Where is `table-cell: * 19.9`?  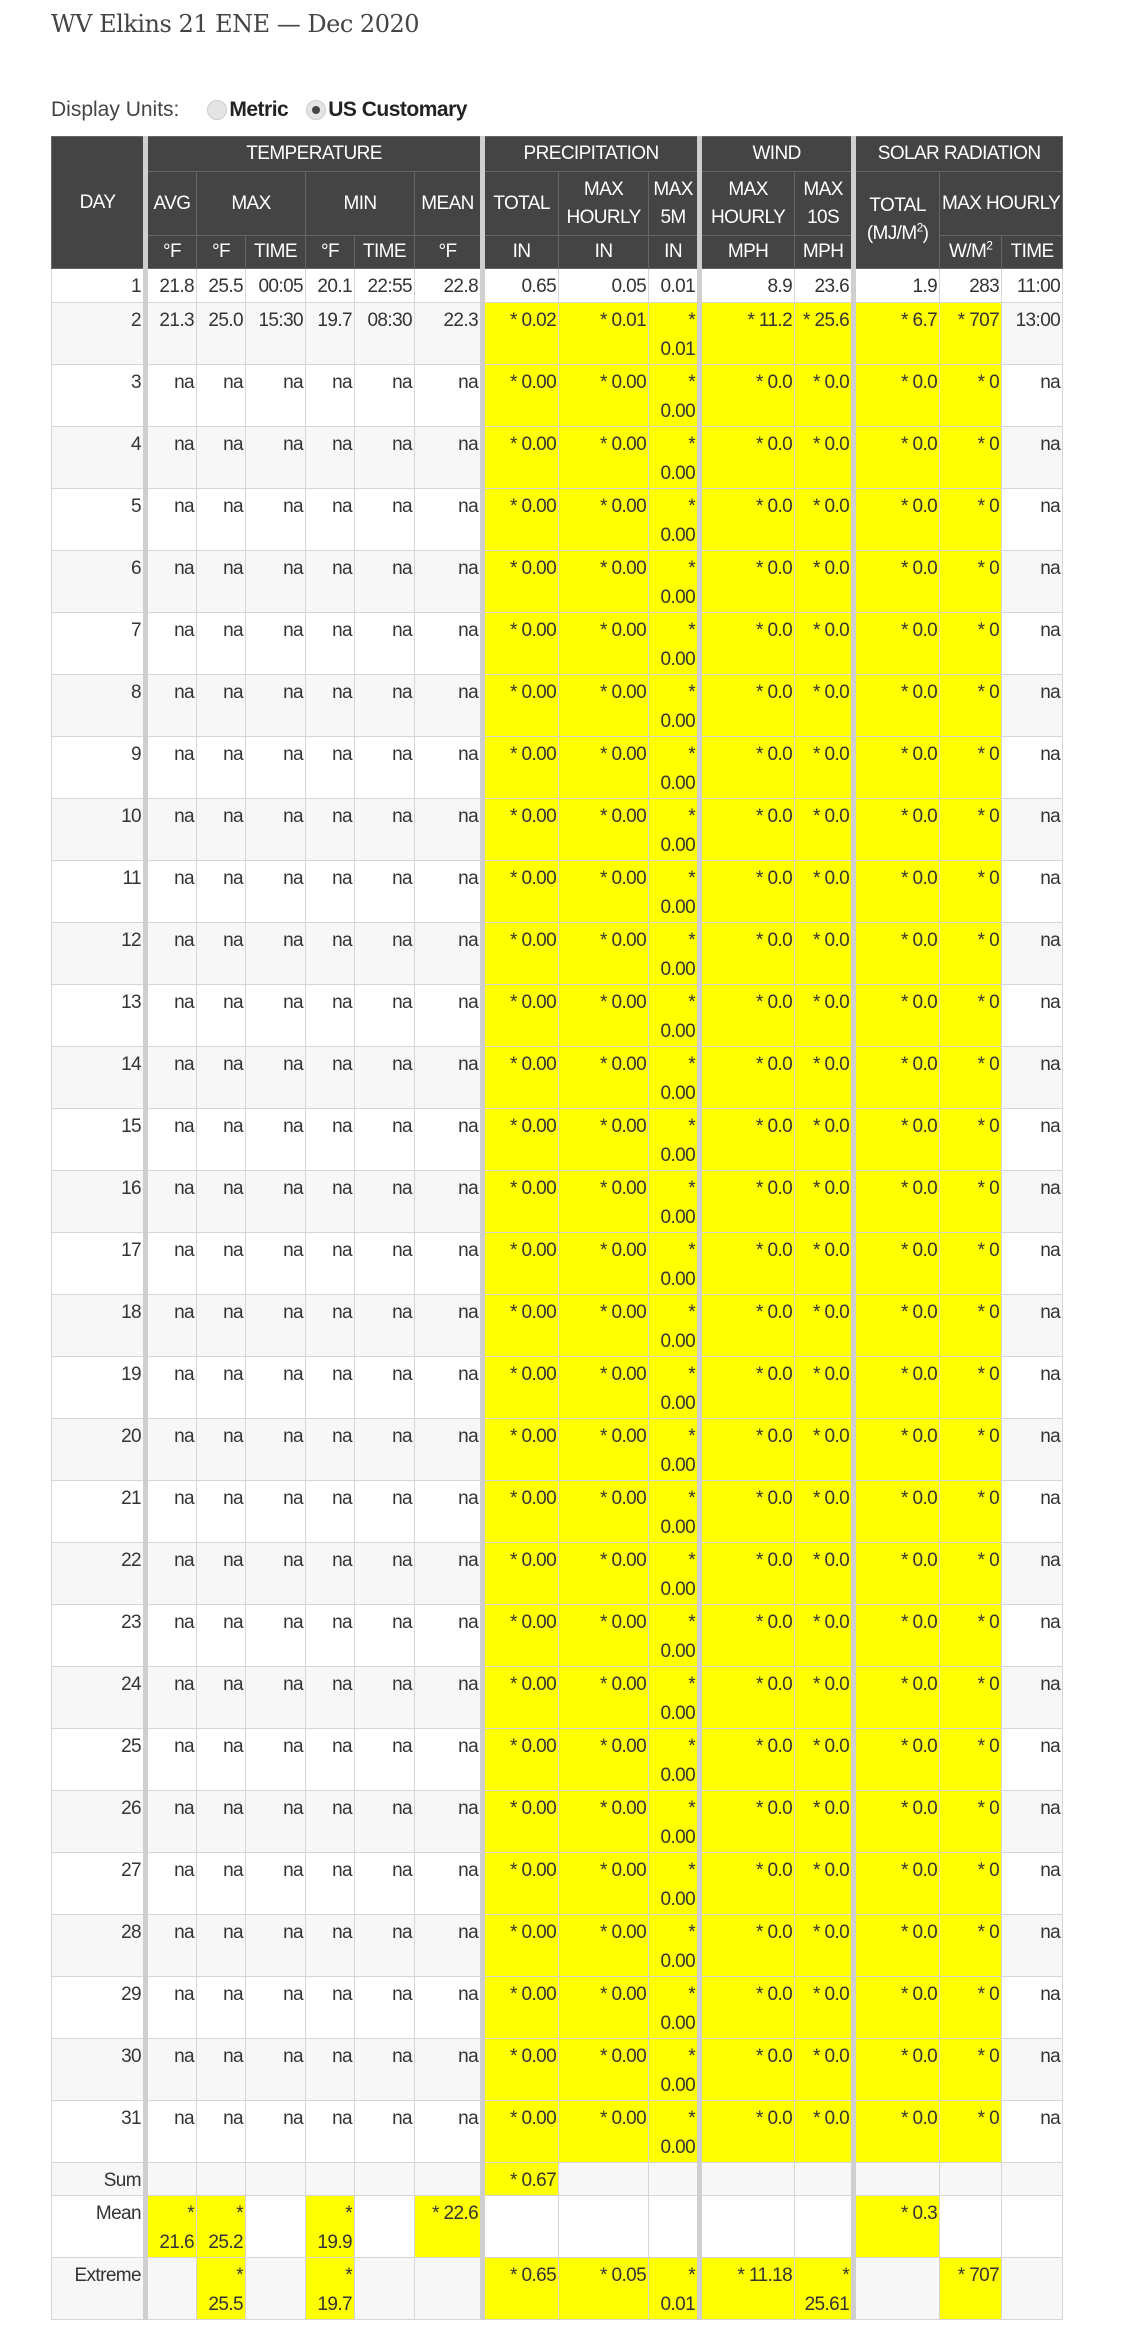 table-cell: * 19.9 is located at coordinates (330, 2226).